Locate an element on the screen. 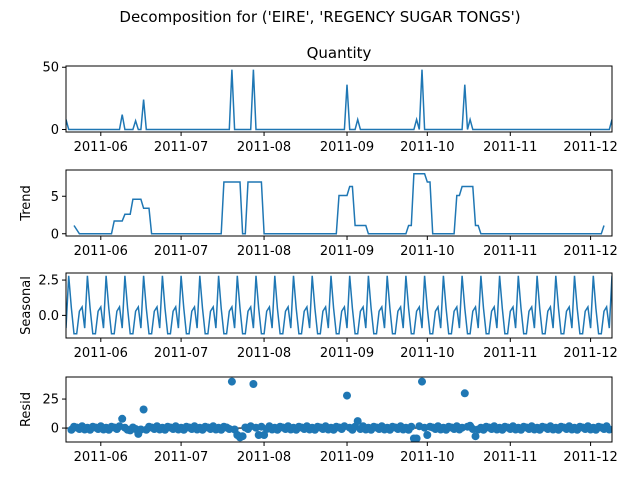 Image resolution: width=640 pixels, height=480 pixels. resid-xtick-label: 2011-10 is located at coordinates (427, 457).